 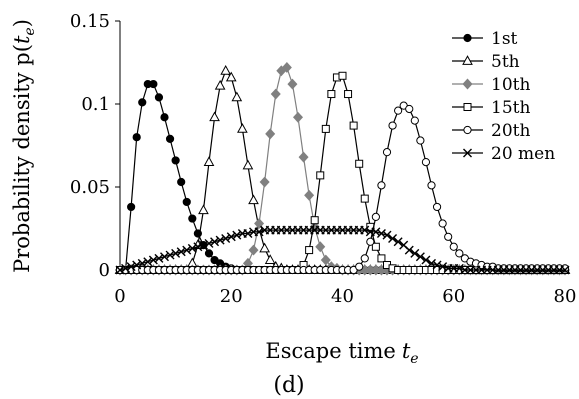 I want to click on y-axis-title-close: ), so click(x=22, y=23).